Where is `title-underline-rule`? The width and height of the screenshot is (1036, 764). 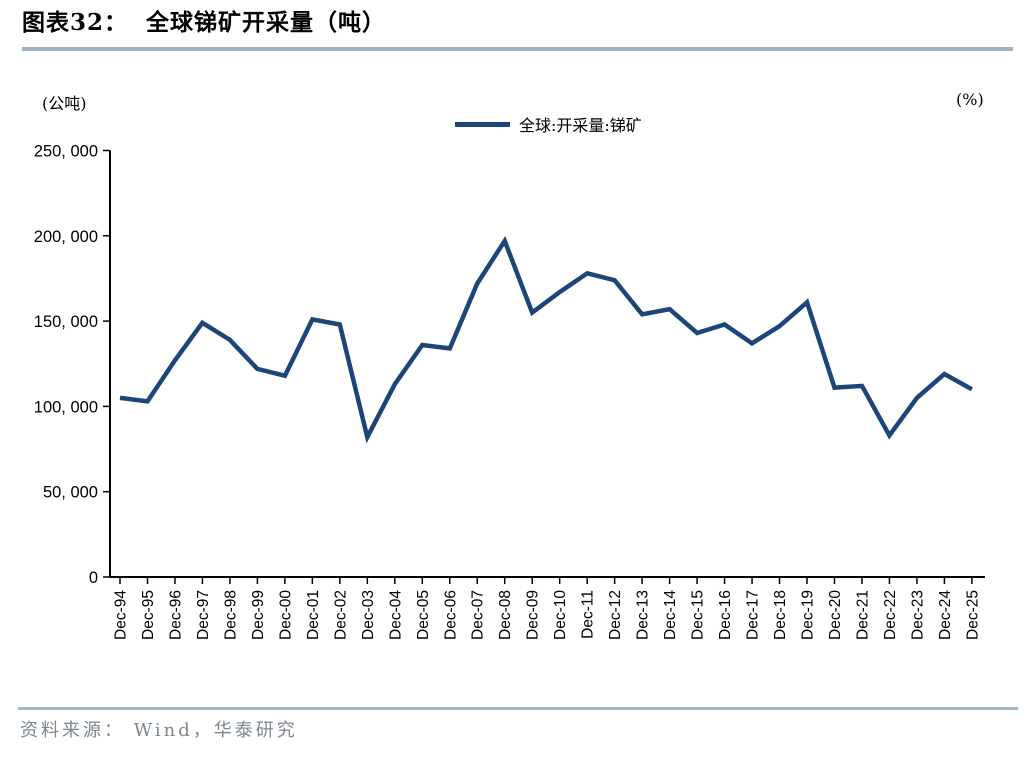 title-underline-rule is located at coordinates (517, 49).